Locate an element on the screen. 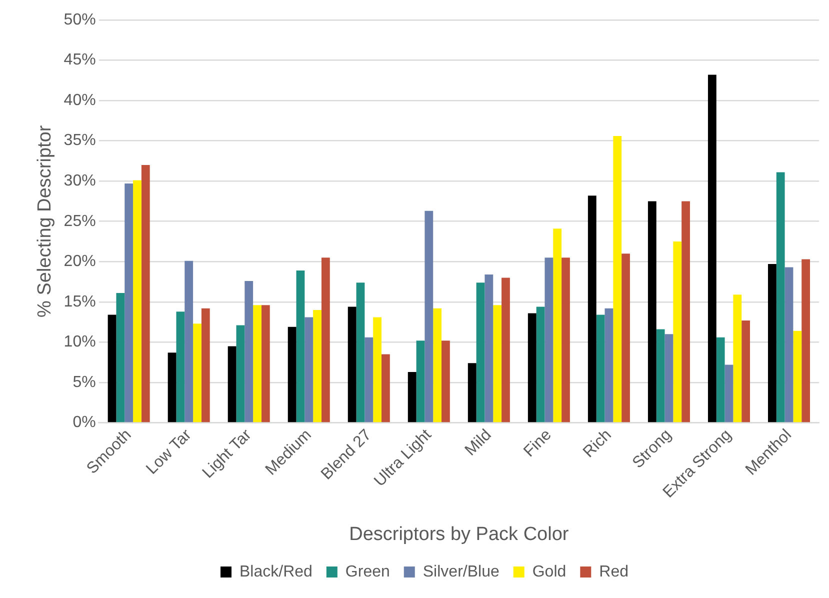 The width and height of the screenshot is (829, 598). x-axis-title: Descriptors by Pack Color is located at coordinates (459, 534).